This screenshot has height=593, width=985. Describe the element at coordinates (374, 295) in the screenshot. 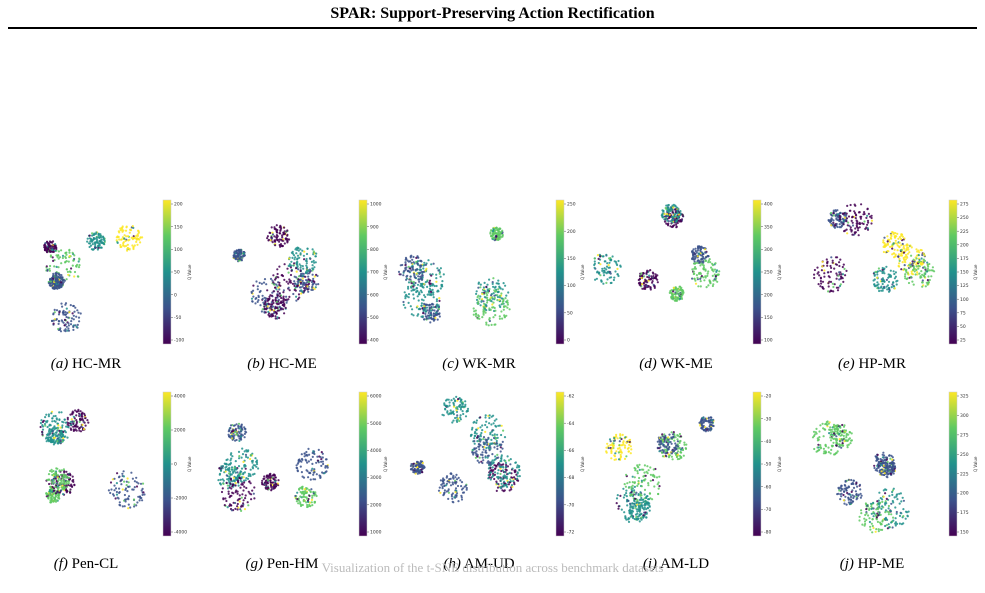

I see `colorbar-tick-label: 600` at that location.